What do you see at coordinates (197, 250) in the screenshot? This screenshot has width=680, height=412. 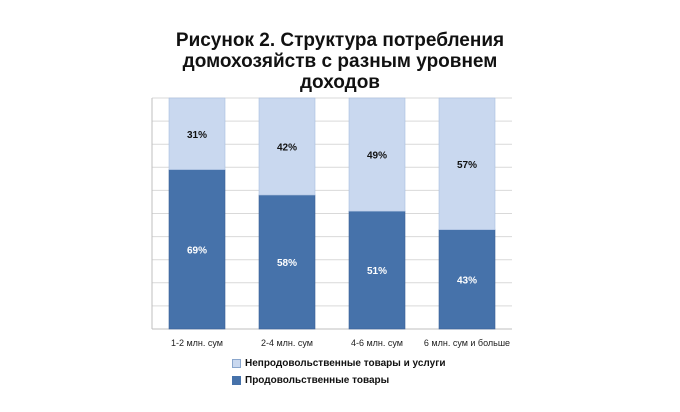 I see `data-label-food-0: 69%` at bounding box center [197, 250].